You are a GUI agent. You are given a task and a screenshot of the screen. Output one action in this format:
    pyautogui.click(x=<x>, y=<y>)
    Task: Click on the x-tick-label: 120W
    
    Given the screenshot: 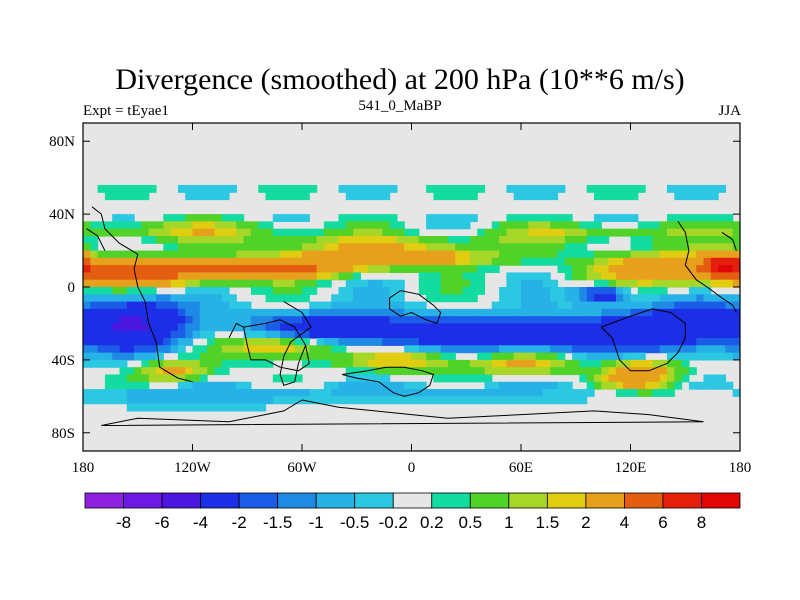 What is the action you would take?
    pyautogui.click(x=193, y=468)
    